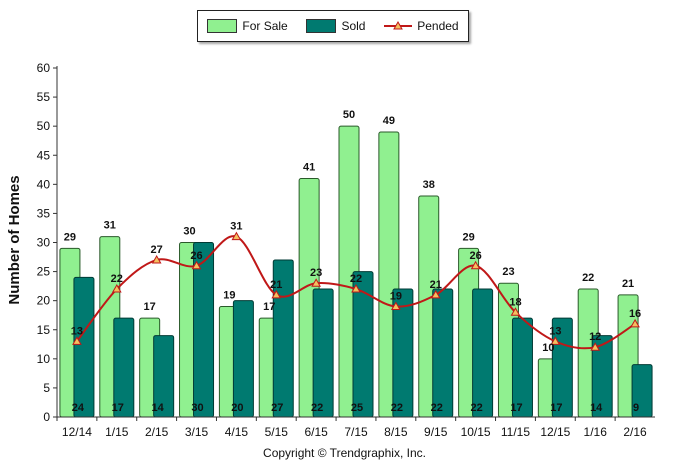 This screenshot has height=467, width=689. I want to click on legend-label-for-sale: For Sale, so click(265, 26).